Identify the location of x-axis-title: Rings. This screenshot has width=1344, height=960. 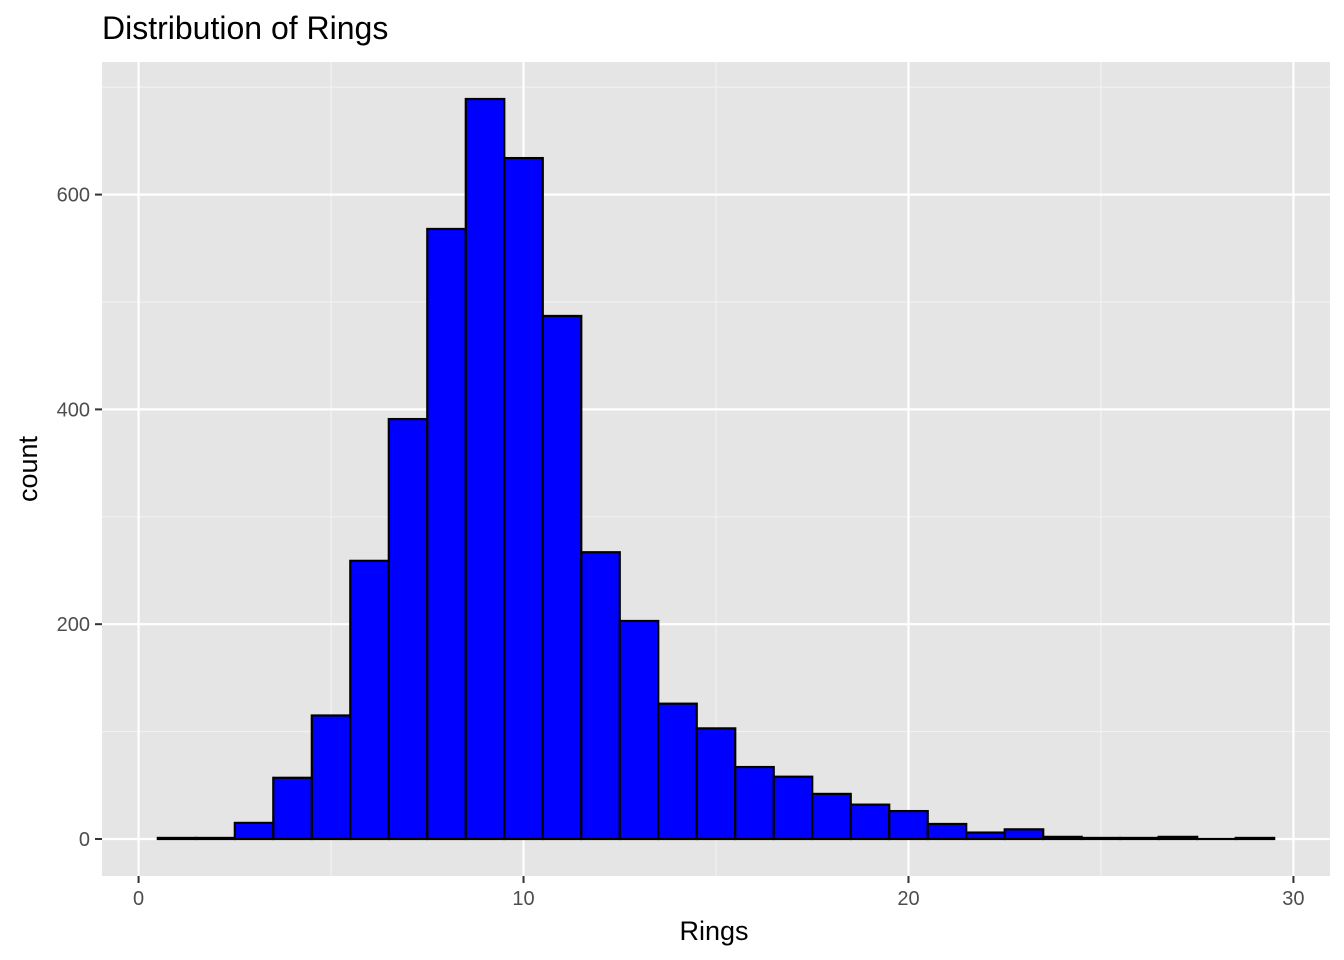
(713, 931).